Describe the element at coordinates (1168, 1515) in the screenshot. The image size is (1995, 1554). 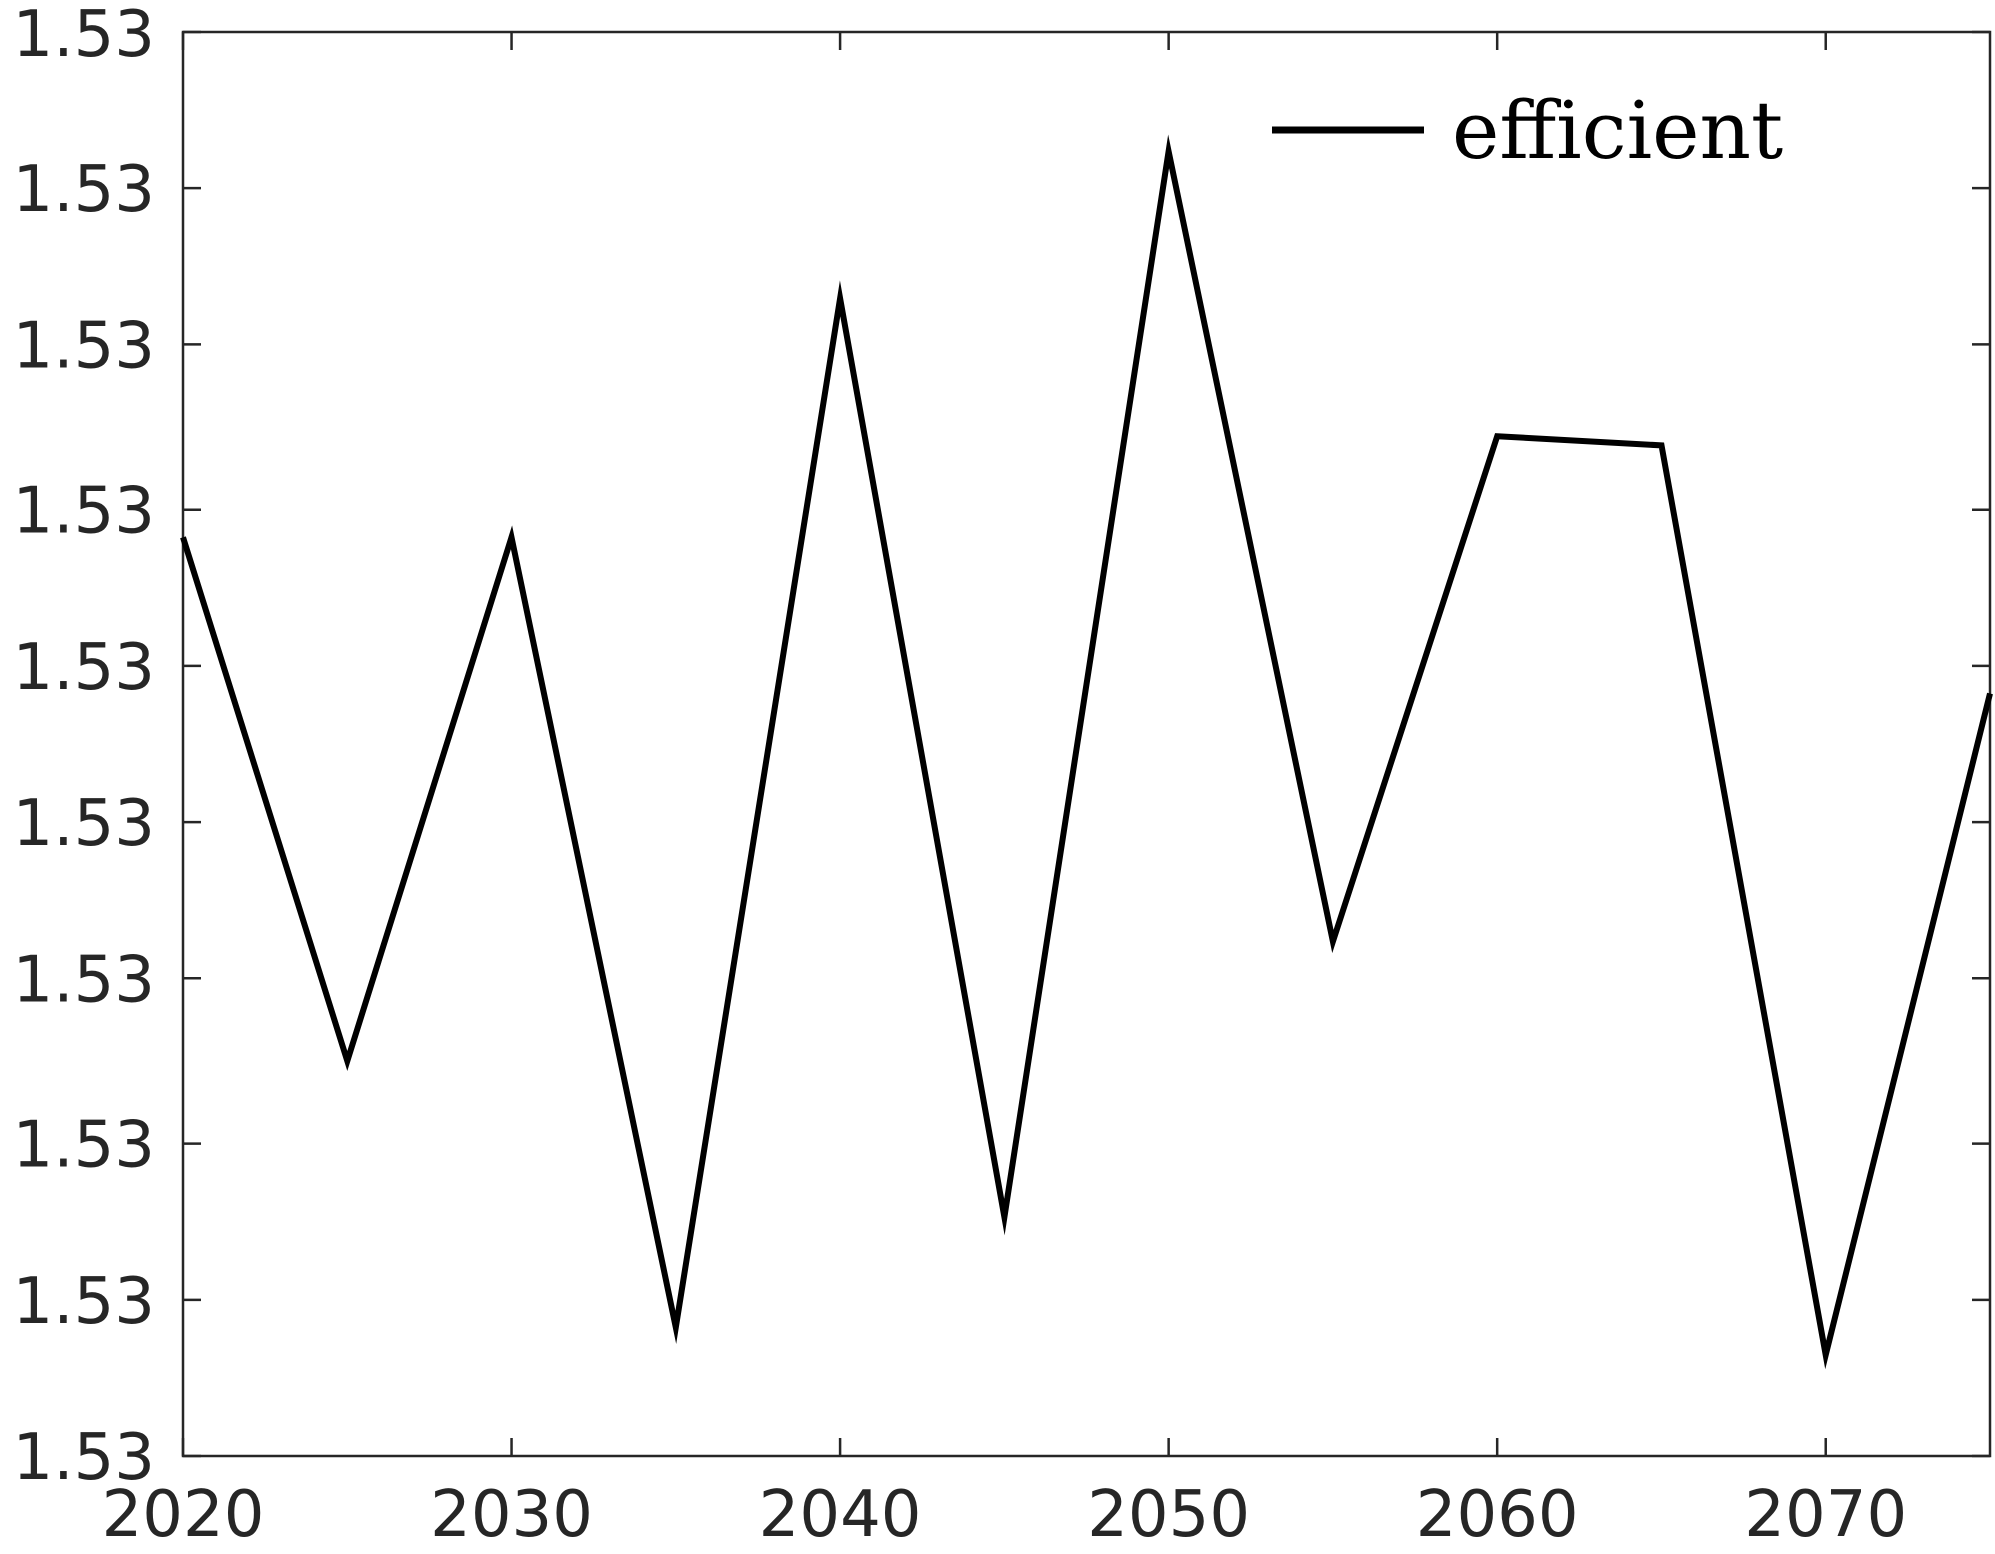
I see `x-tick-label: 2050` at that location.